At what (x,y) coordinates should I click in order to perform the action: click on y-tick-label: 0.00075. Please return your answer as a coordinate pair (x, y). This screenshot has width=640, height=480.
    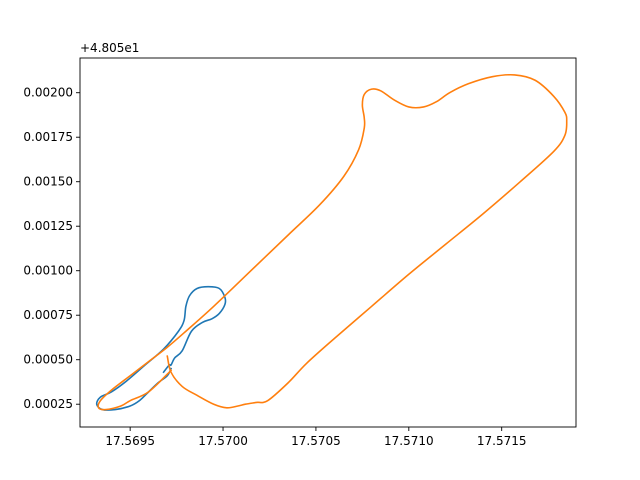
    Looking at the image, I should click on (48, 315).